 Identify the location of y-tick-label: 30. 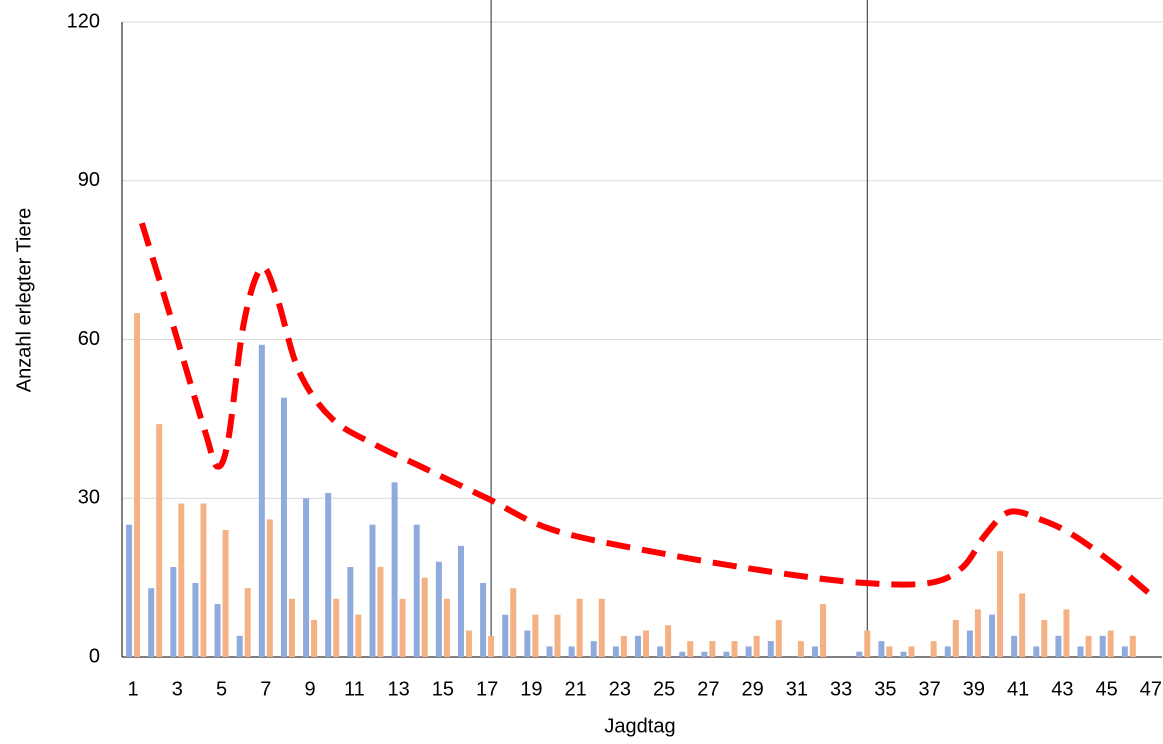
(89, 498).